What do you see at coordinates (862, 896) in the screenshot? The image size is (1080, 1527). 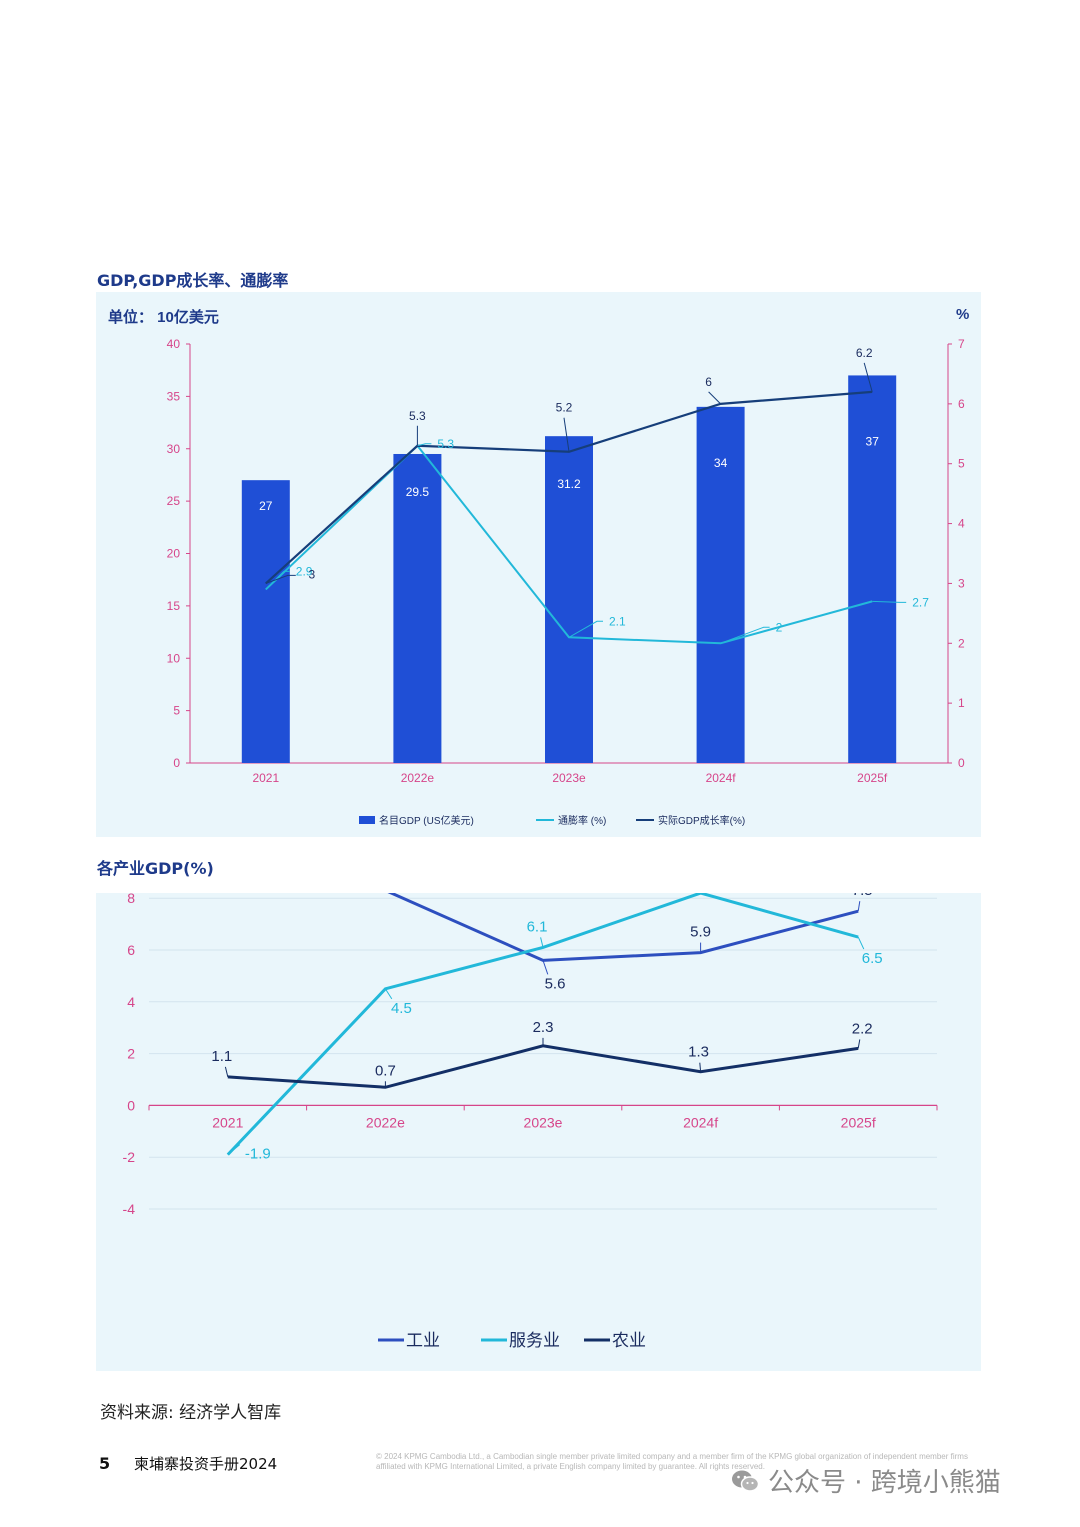 I see `industry-data-label: 7.5` at bounding box center [862, 896].